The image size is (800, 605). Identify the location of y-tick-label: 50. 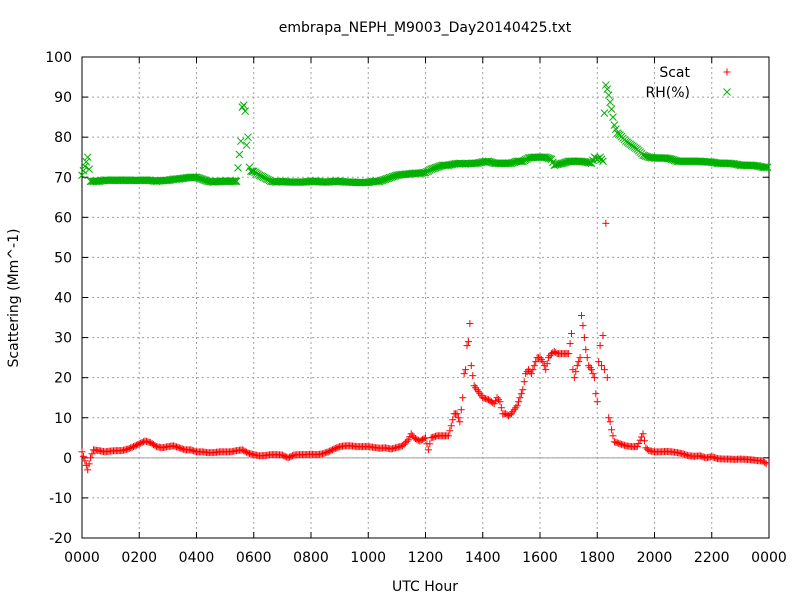
(63, 258).